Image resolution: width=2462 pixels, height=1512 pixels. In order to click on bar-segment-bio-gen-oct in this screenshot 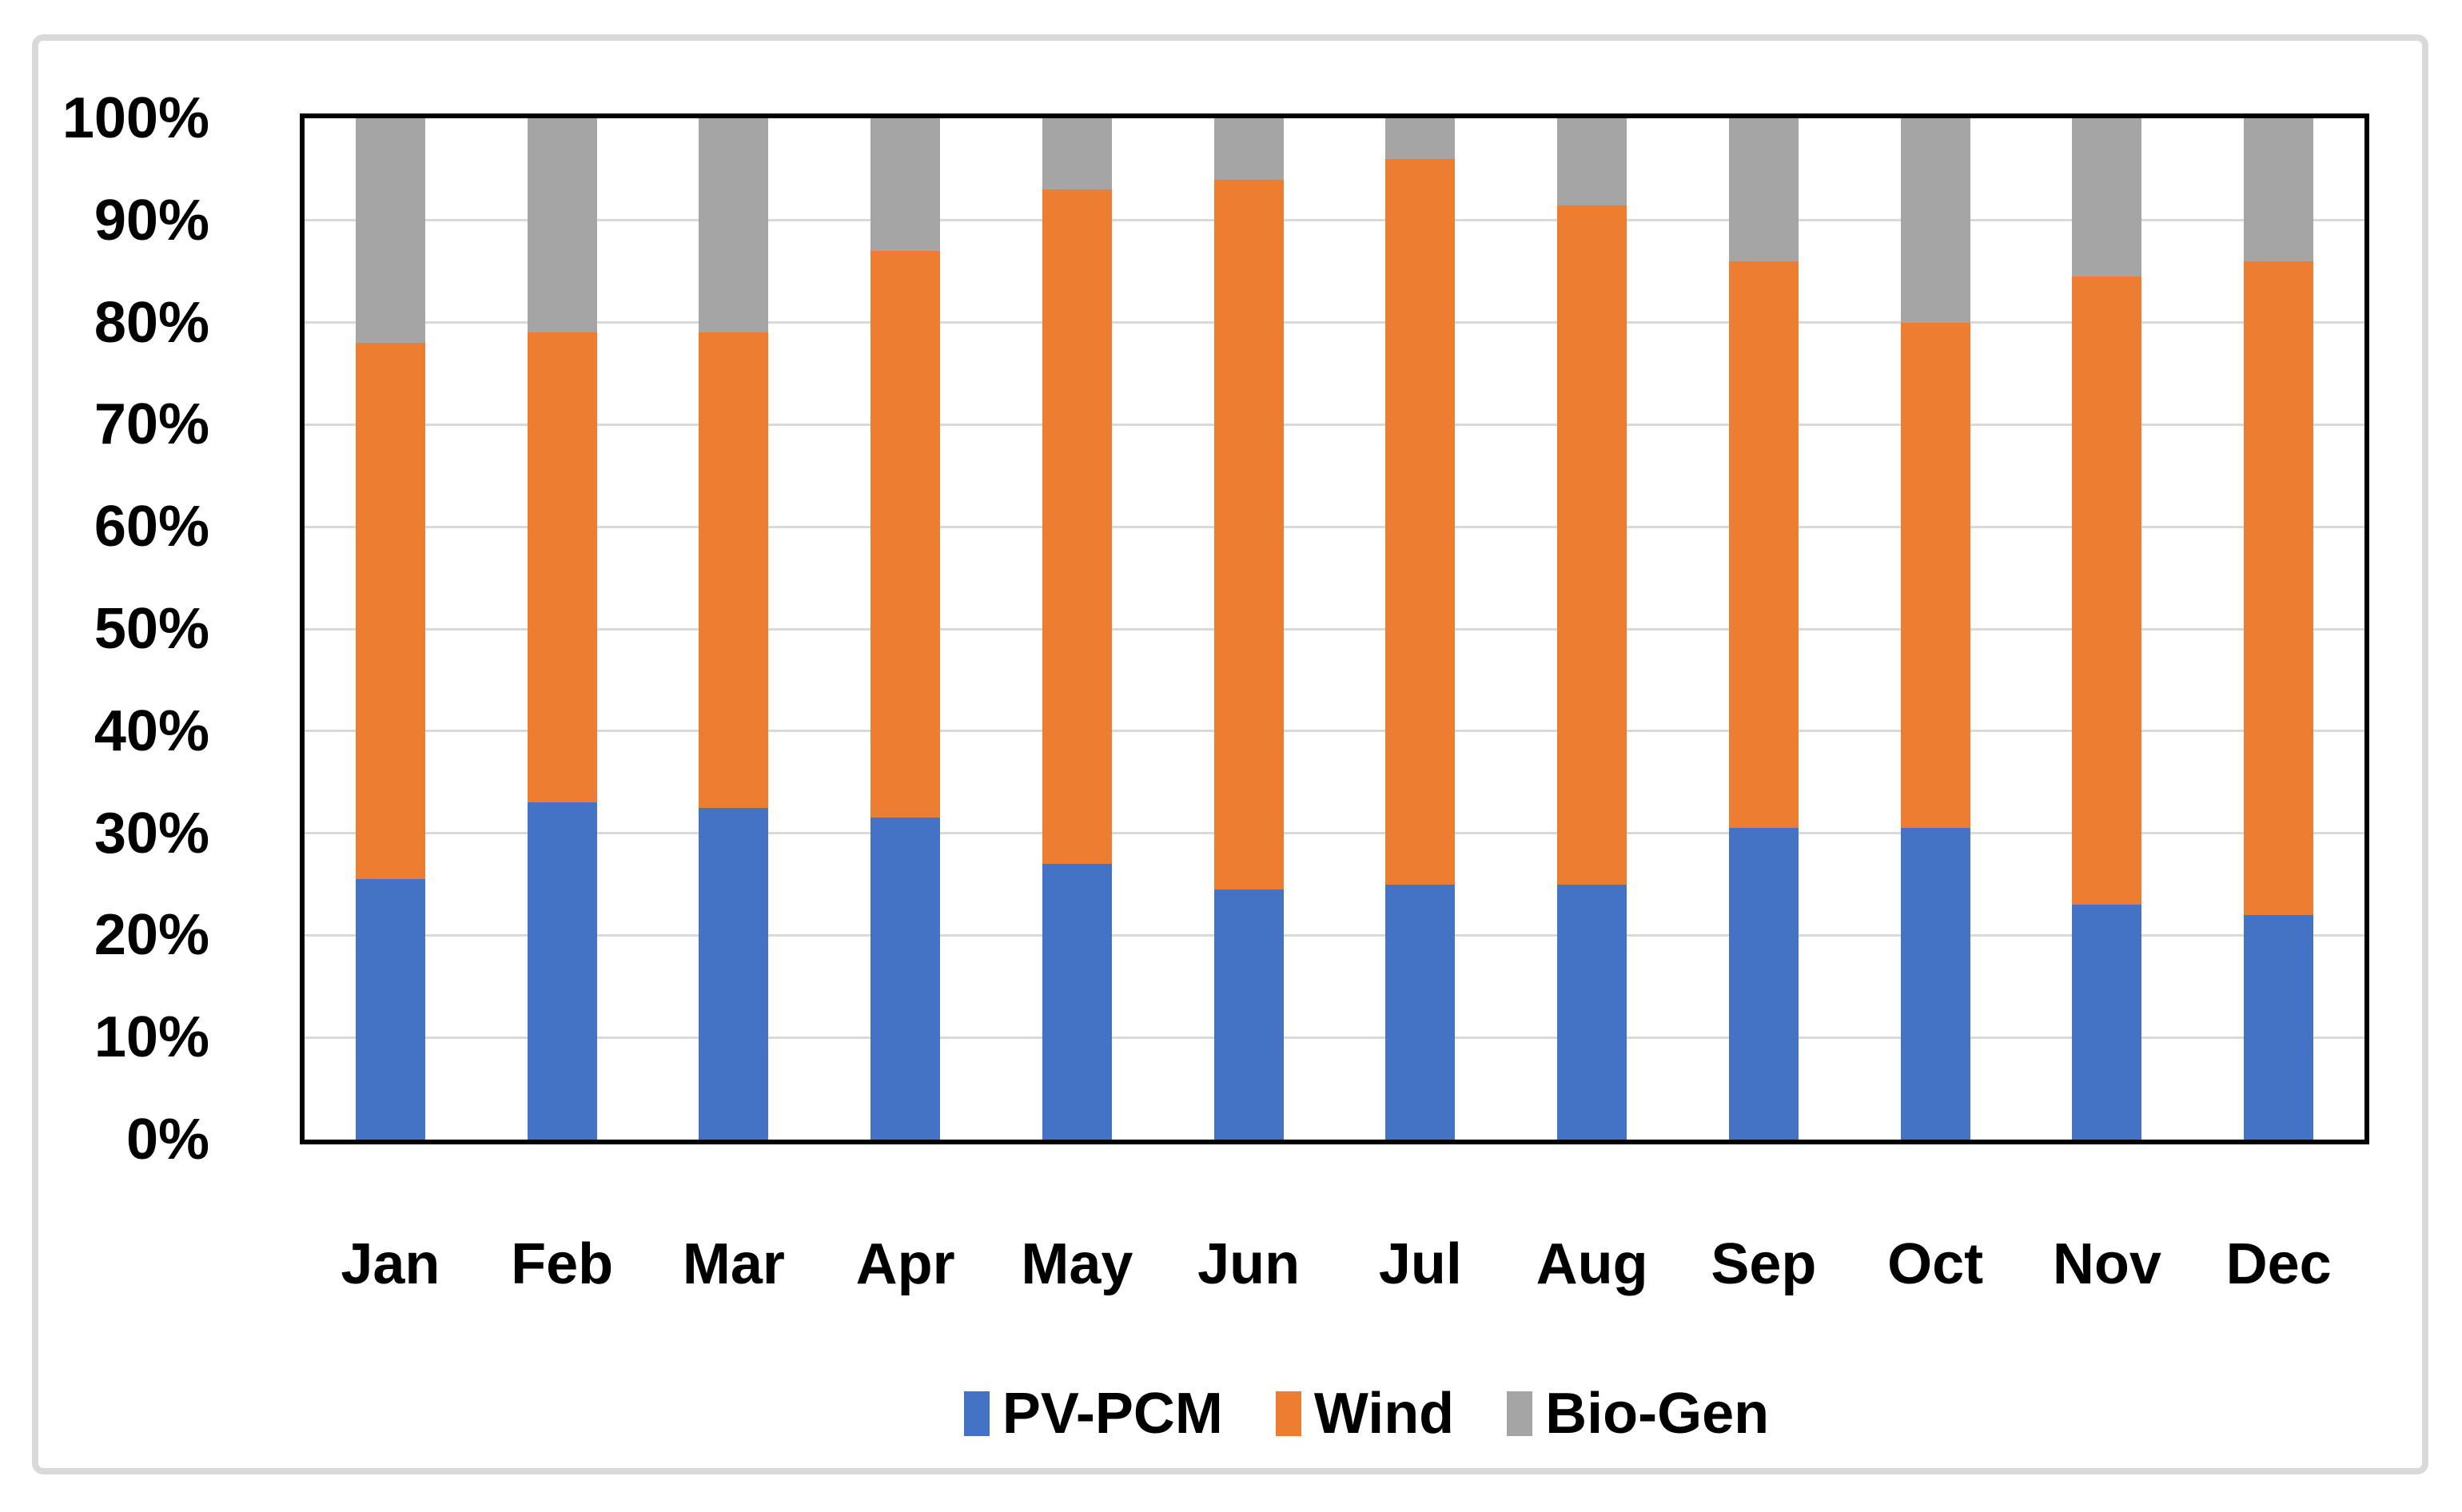, I will do `click(1935, 220)`.